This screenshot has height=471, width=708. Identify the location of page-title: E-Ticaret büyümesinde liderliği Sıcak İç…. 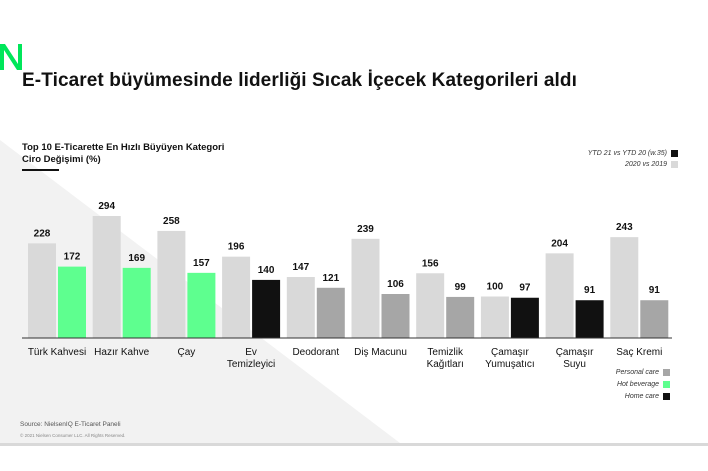
(299, 80).